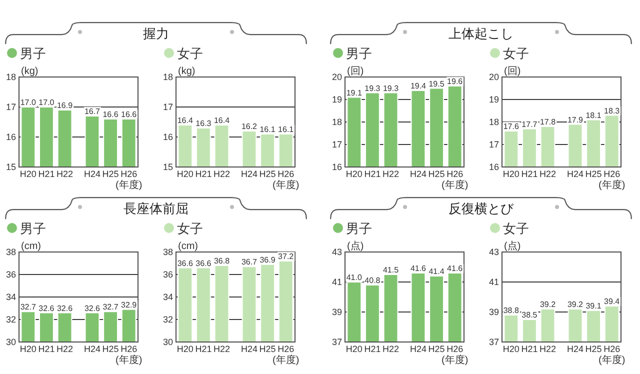 This screenshot has width=640, height=374. What do you see at coordinates (354, 277) in the screenshot?
I see `data-label: 41.0` at bounding box center [354, 277].